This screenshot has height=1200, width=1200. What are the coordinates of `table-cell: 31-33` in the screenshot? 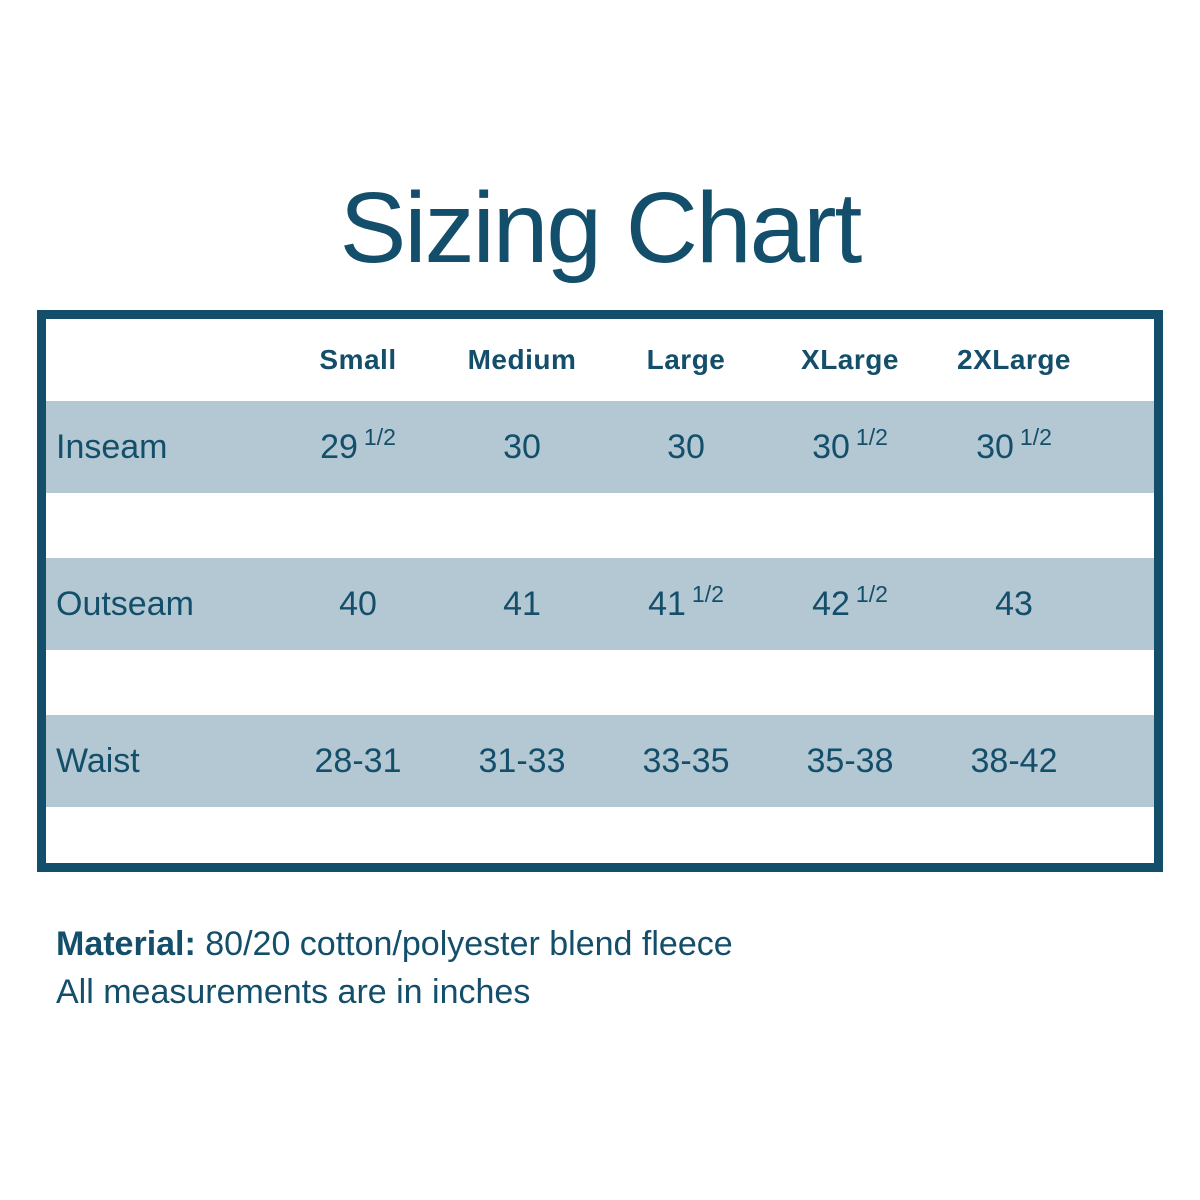 It's located at (522, 760).